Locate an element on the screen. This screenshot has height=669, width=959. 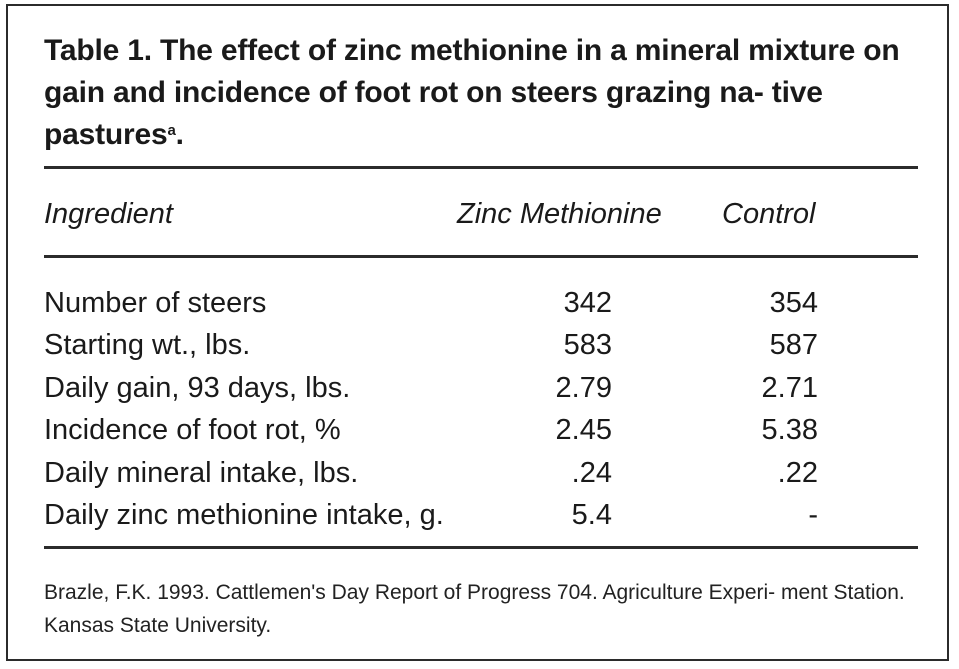
table-row: Number of steers 342 354 is located at coordinates (481, 303).